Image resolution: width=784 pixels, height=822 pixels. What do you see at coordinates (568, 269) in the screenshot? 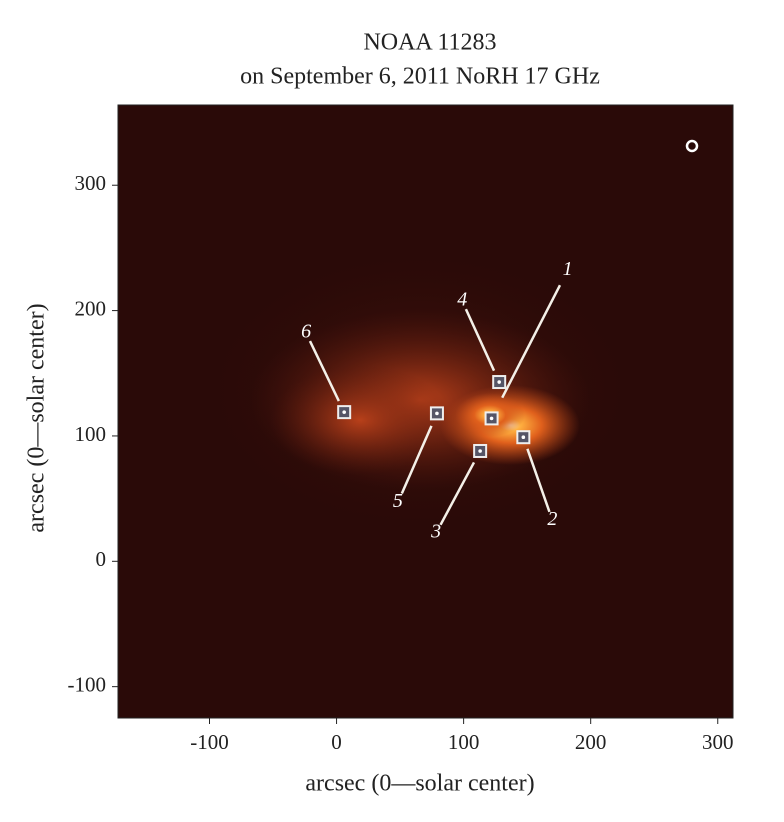
I see `point-label: 1` at bounding box center [568, 269].